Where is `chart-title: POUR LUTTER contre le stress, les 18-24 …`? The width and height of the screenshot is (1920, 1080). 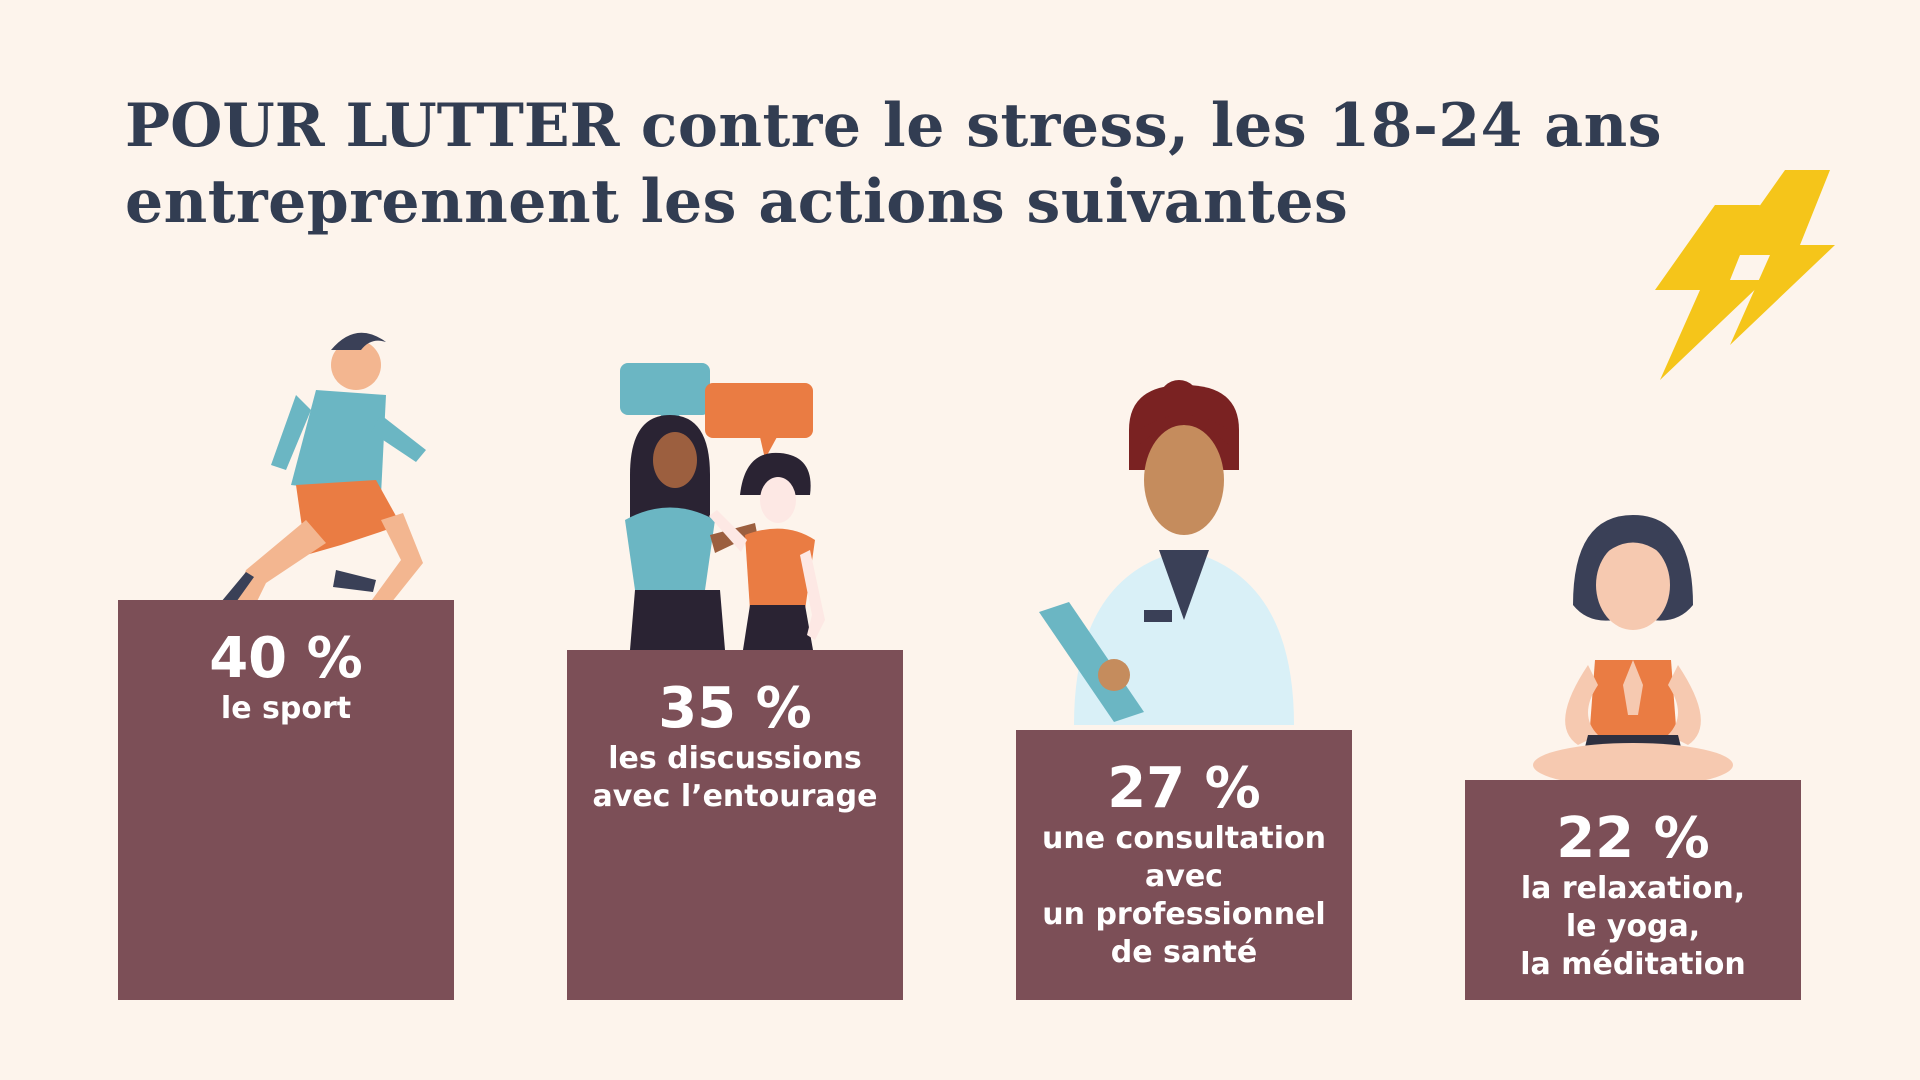 chart-title: POUR LUTTER contre le stress, les 18-24 … is located at coordinates (945, 164).